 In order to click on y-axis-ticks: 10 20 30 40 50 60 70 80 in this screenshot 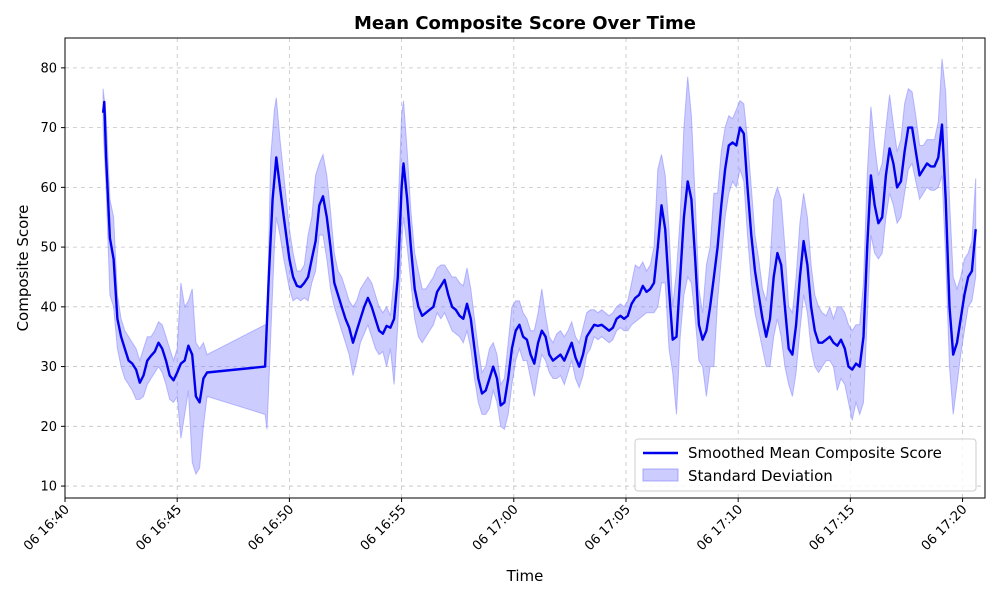, I will do `click(52, 278)`.